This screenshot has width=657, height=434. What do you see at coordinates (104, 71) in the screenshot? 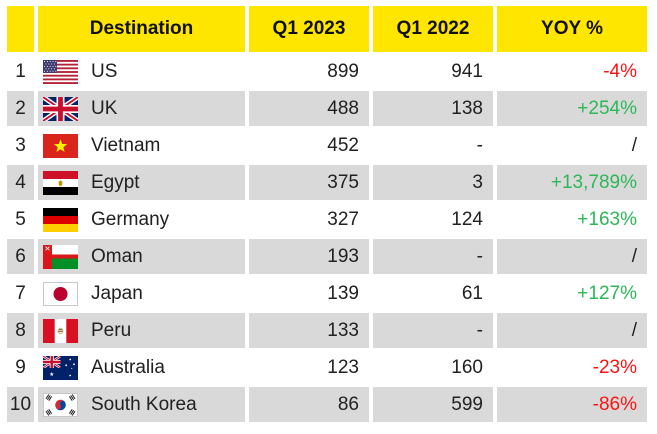
I see `country-name: US` at bounding box center [104, 71].